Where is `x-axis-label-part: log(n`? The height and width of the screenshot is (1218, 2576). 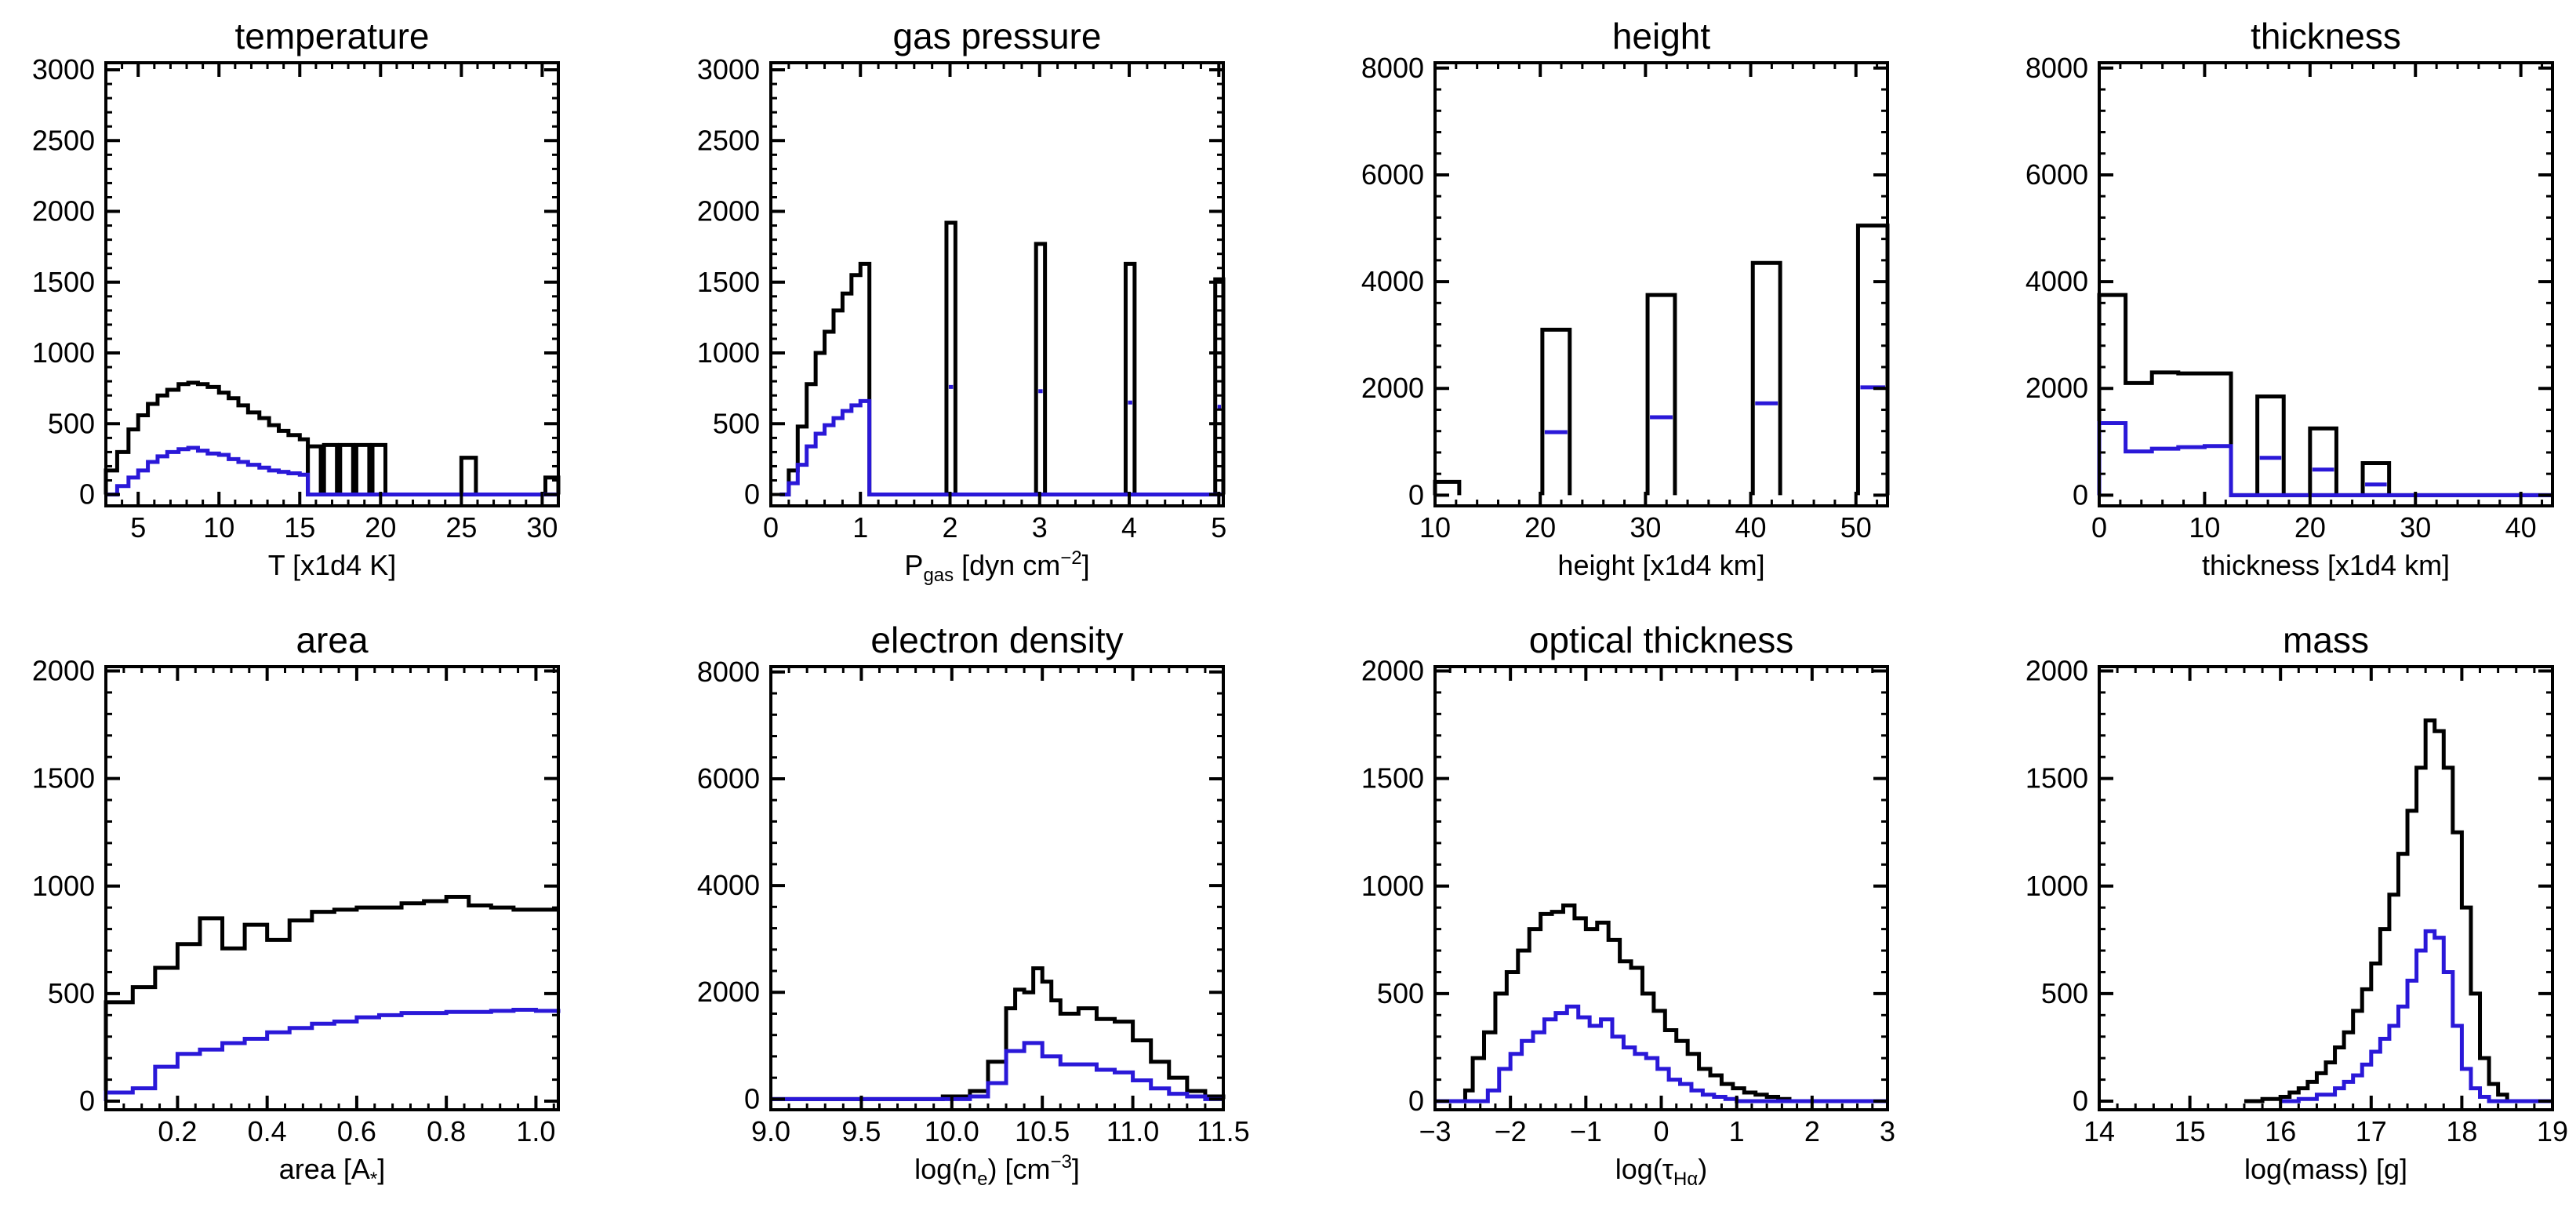 x-axis-label-part: log(n is located at coordinates (945, 1169).